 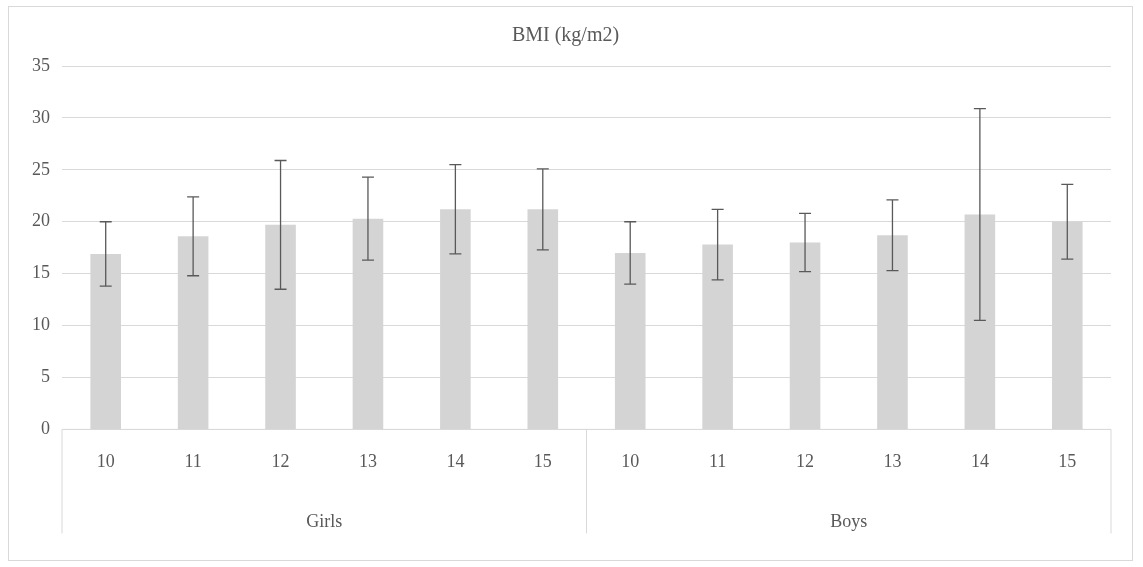 What do you see at coordinates (41, 272) in the screenshot?
I see `y-tick-label: 15` at bounding box center [41, 272].